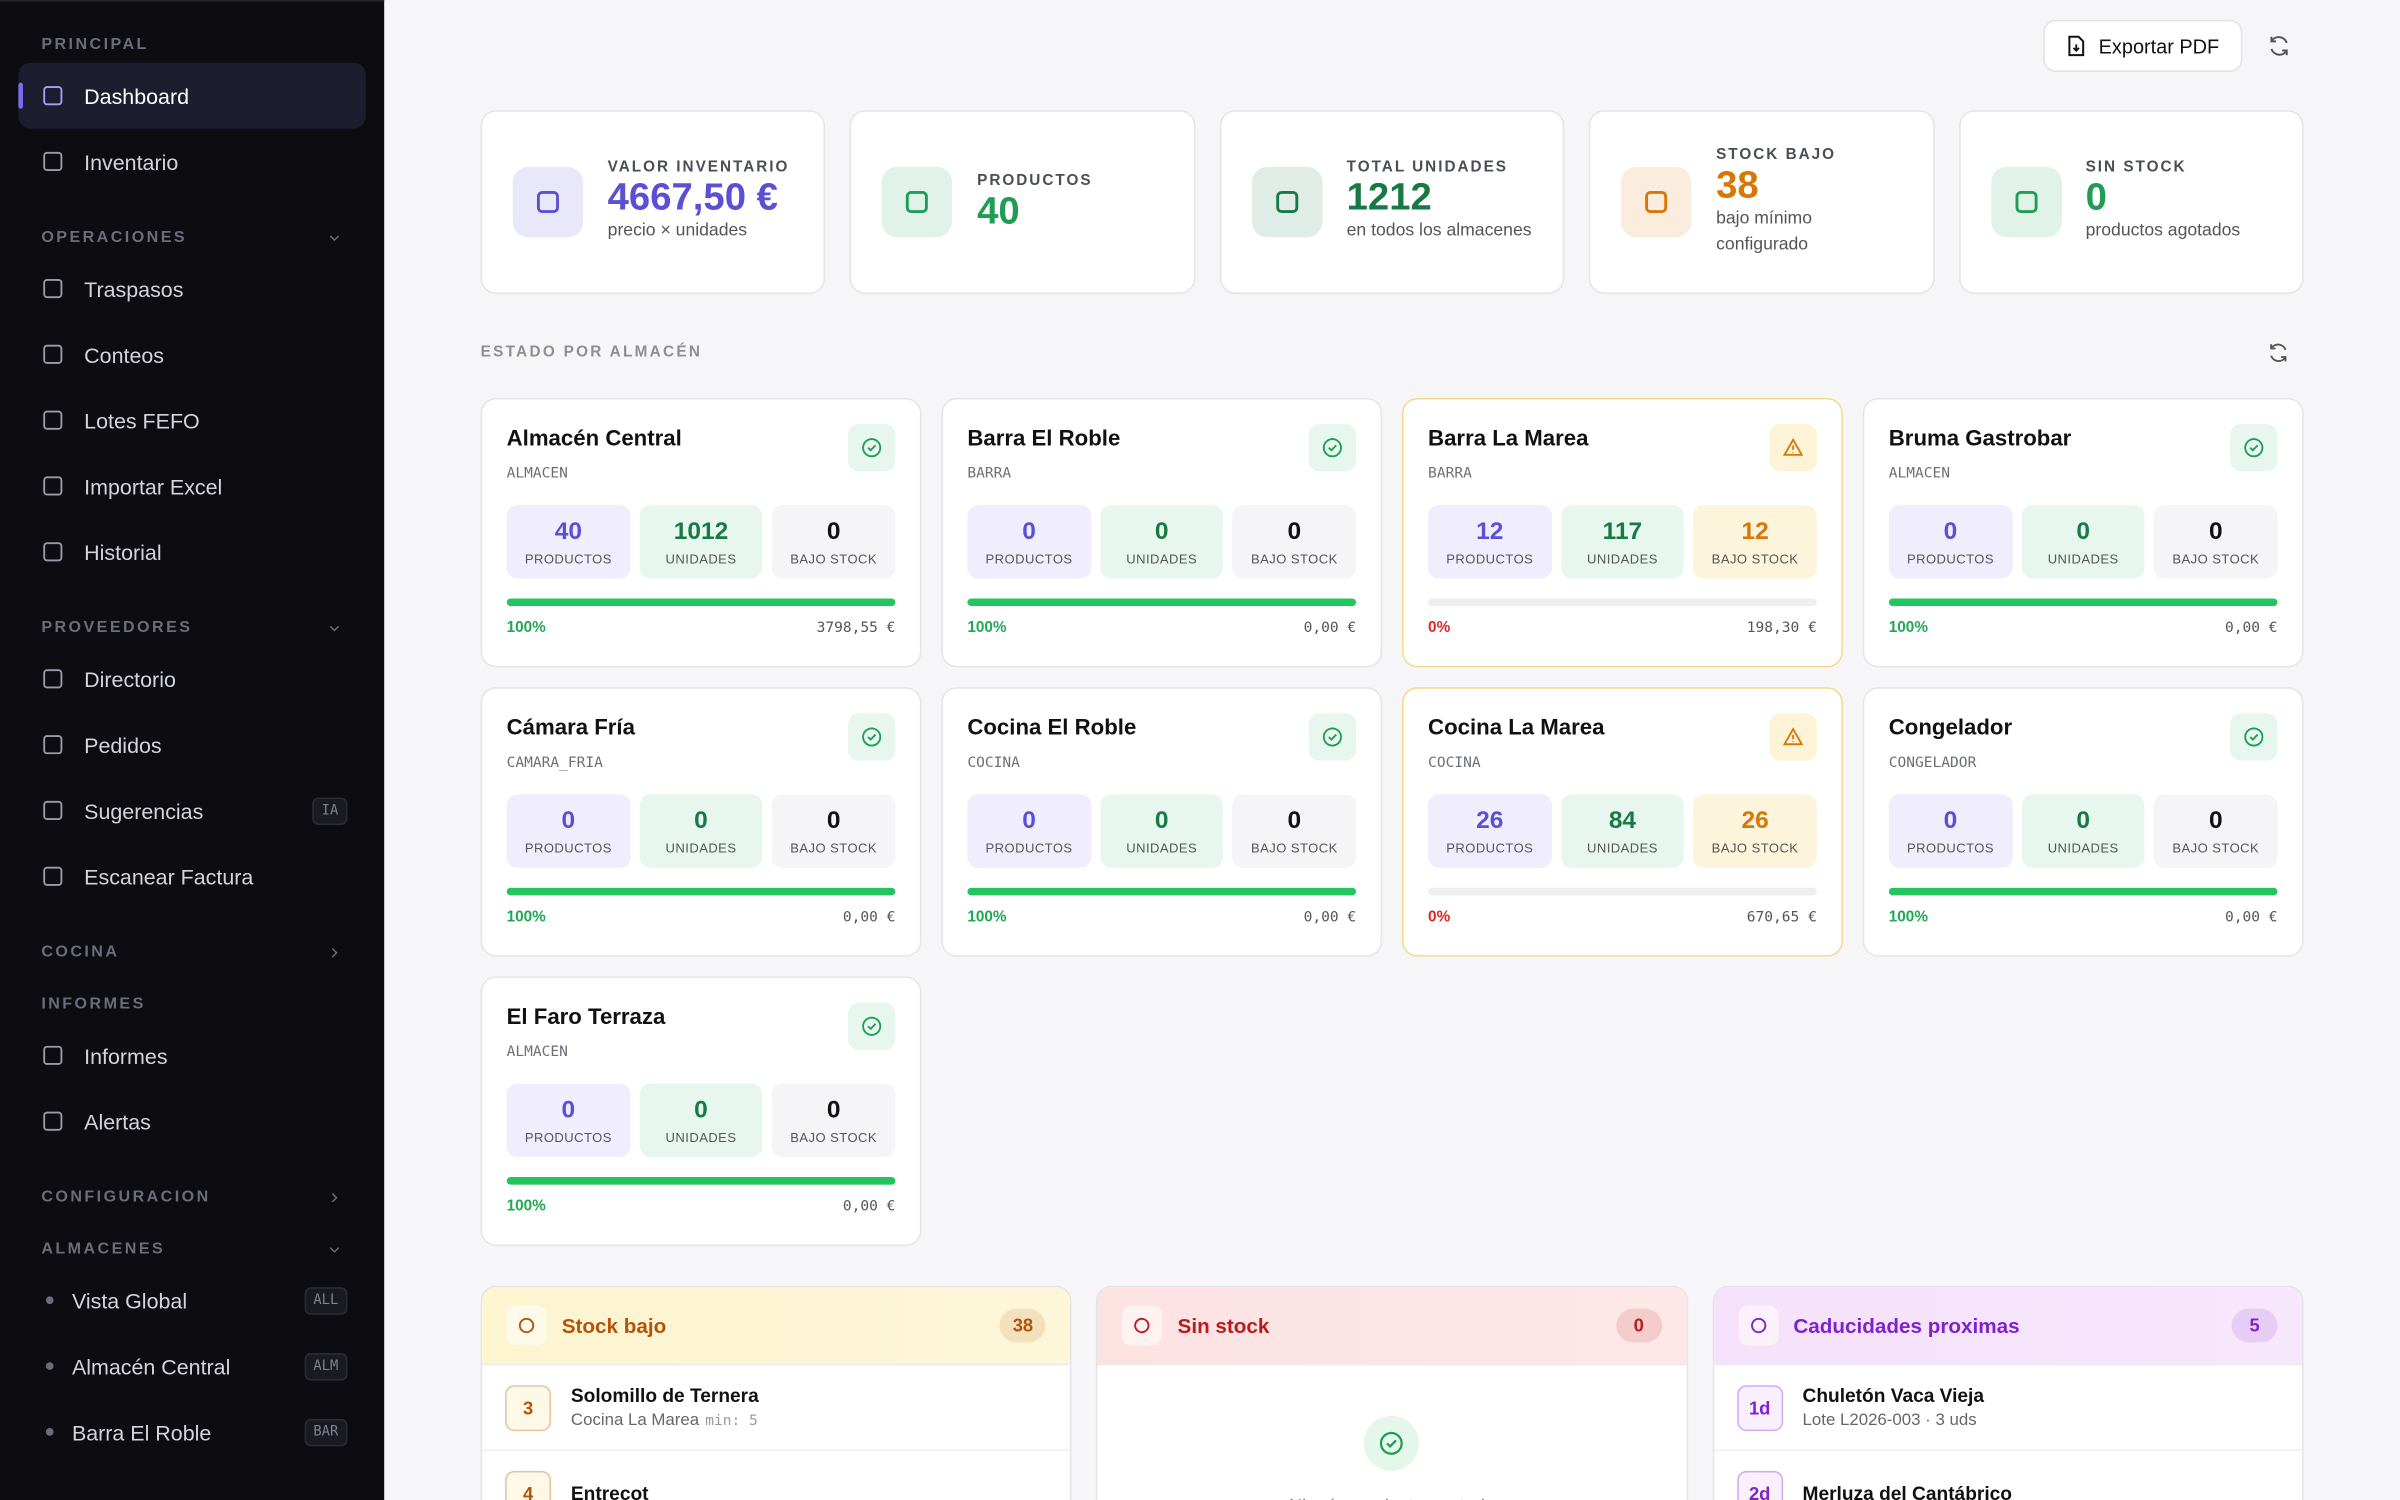  What do you see at coordinates (2083, 831) in the screenshot?
I see `stat-box: 0 UNIDADES` at bounding box center [2083, 831].